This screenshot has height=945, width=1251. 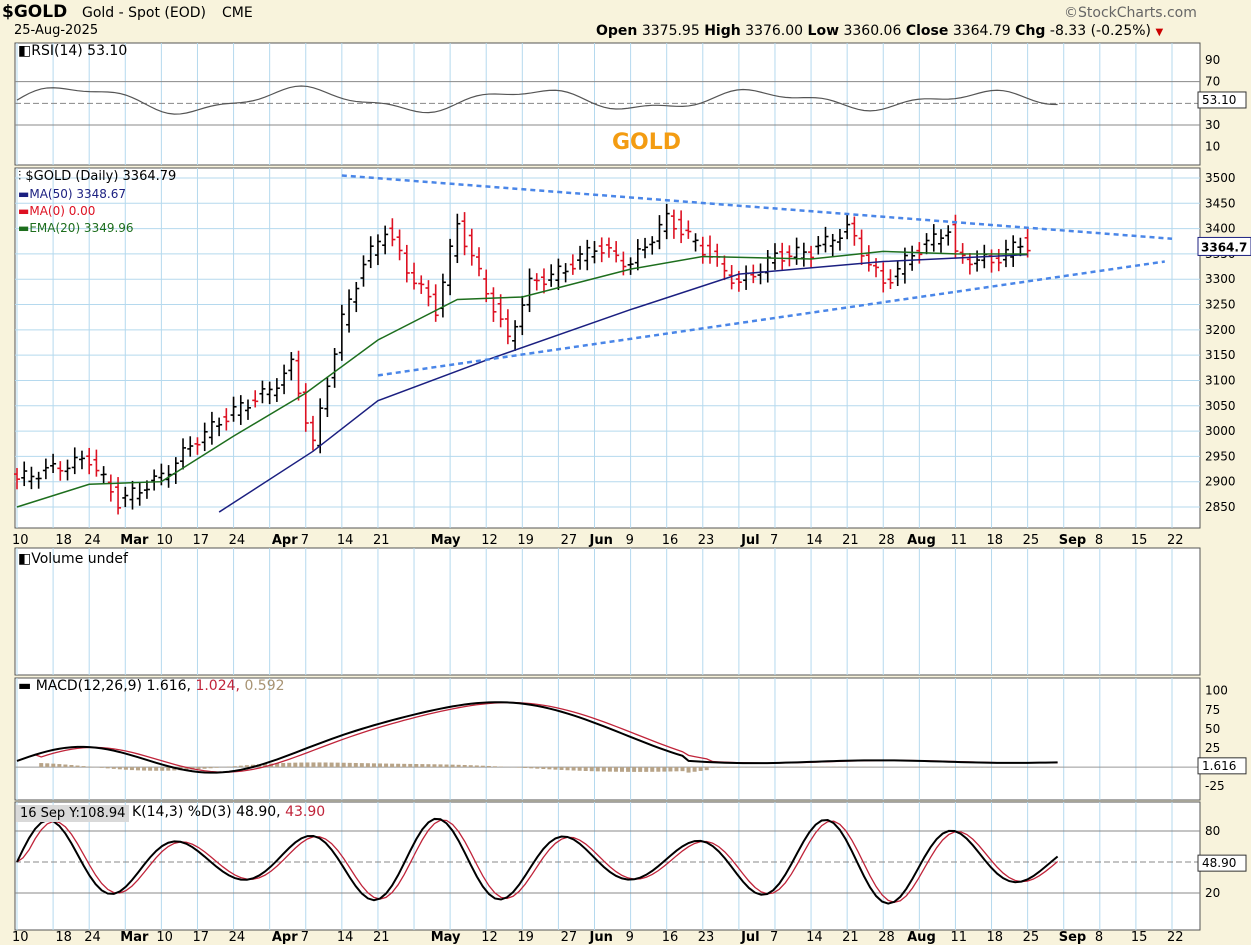 I want to click on rsi-tick-label: 30, so click(x=1212, y=125).